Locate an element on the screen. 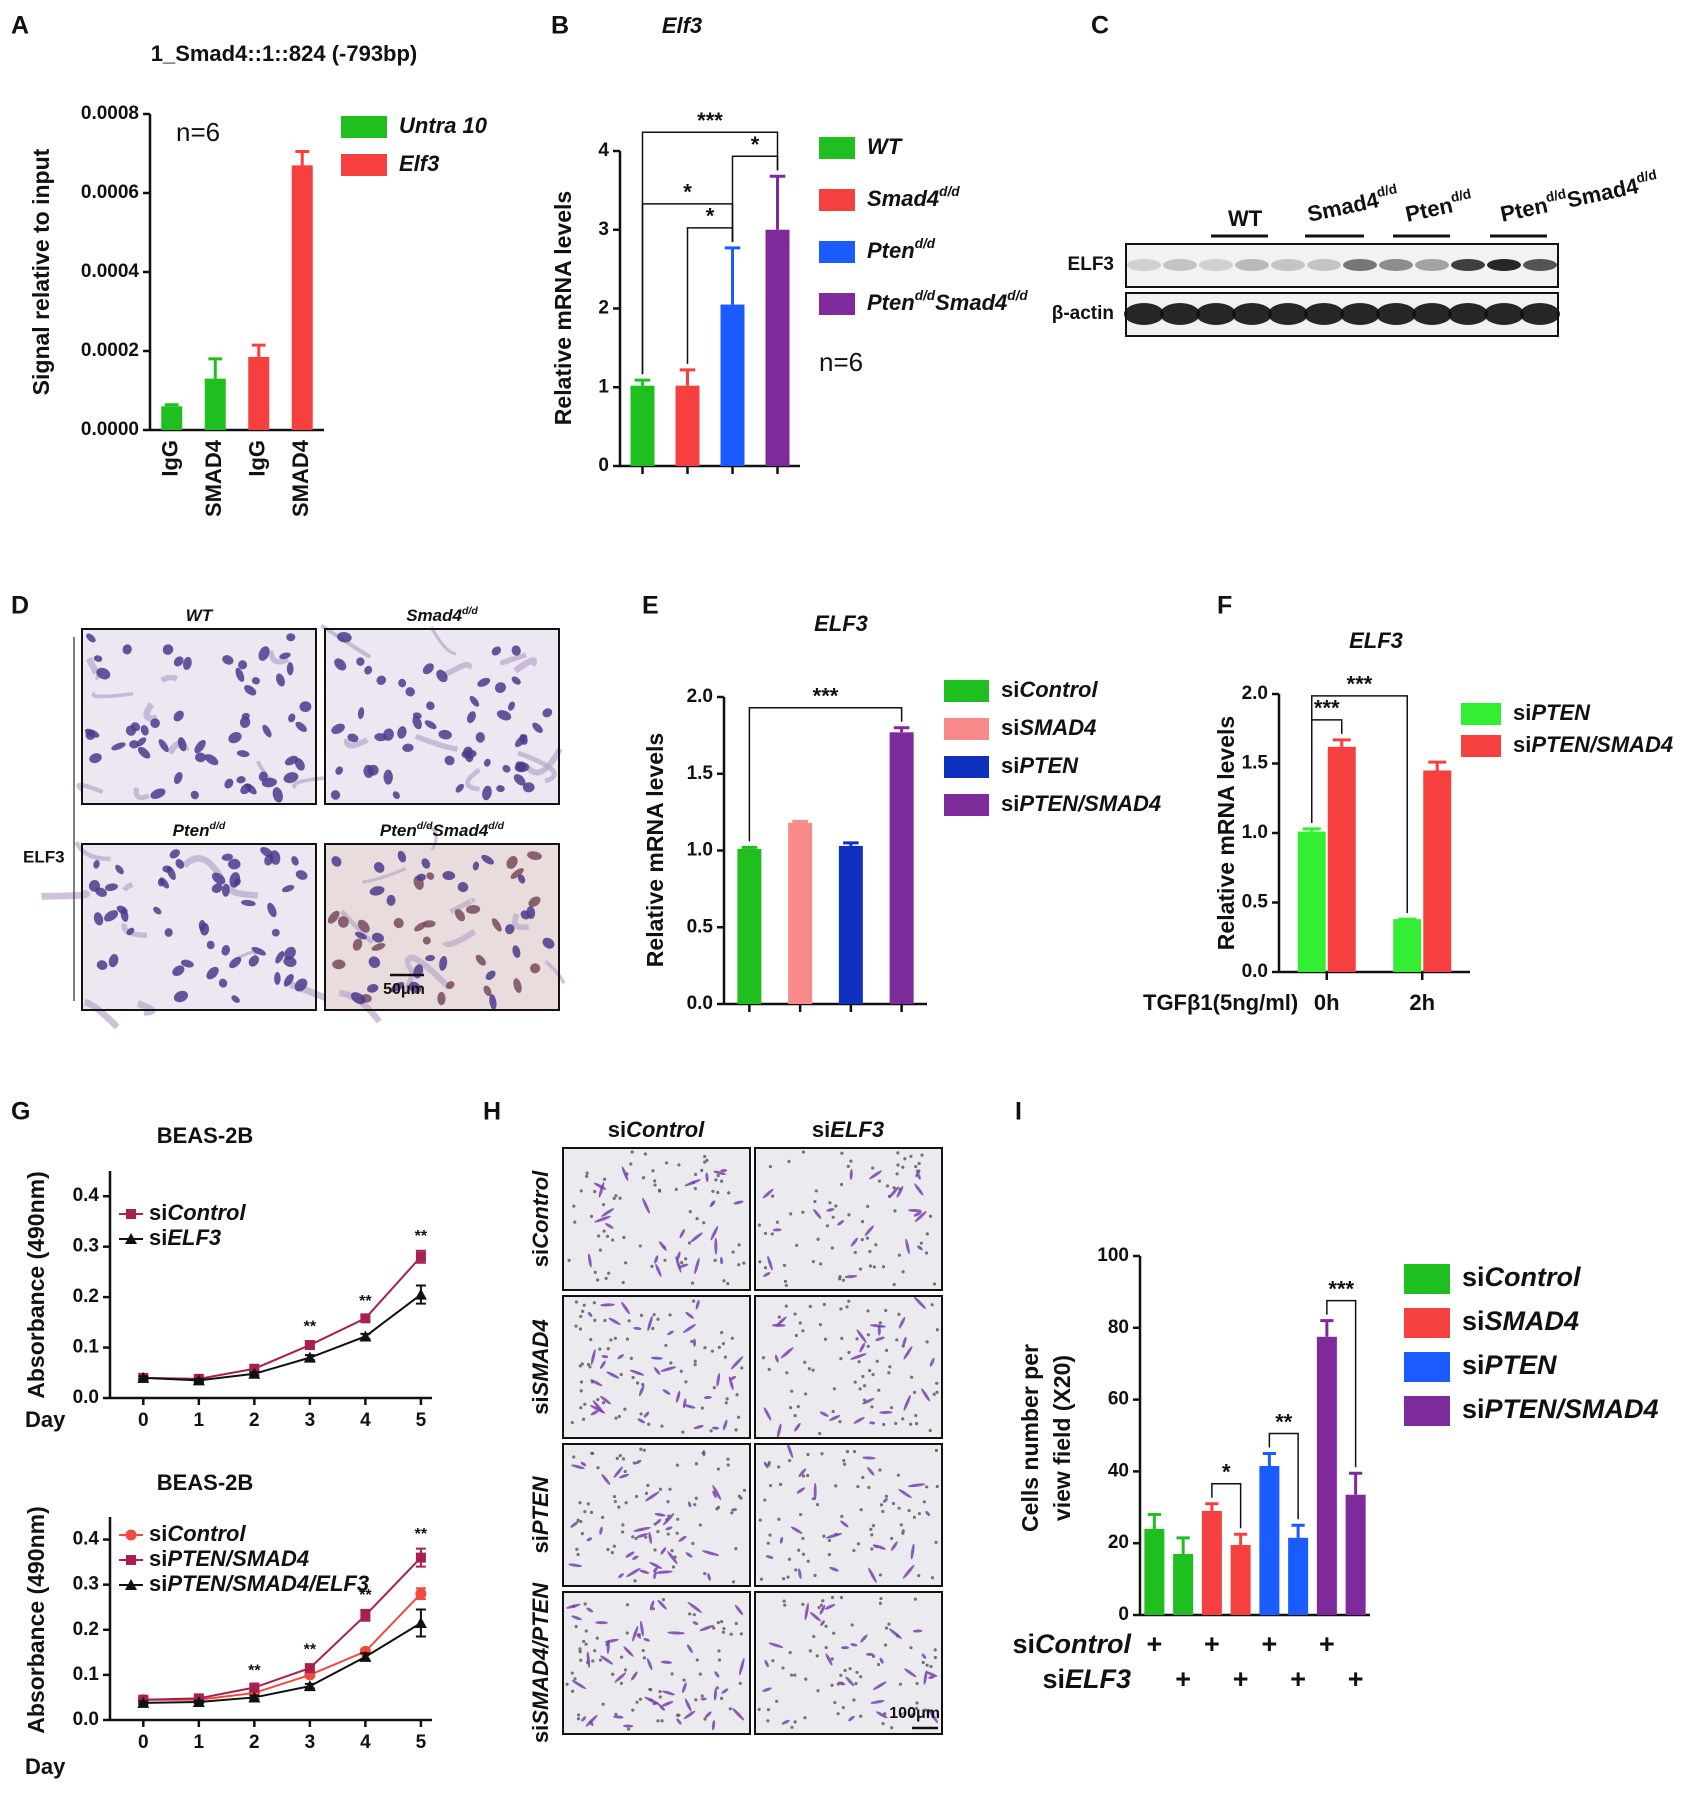 The image size is (1706, 1800). image-border is located at coordinates (656, 1663).